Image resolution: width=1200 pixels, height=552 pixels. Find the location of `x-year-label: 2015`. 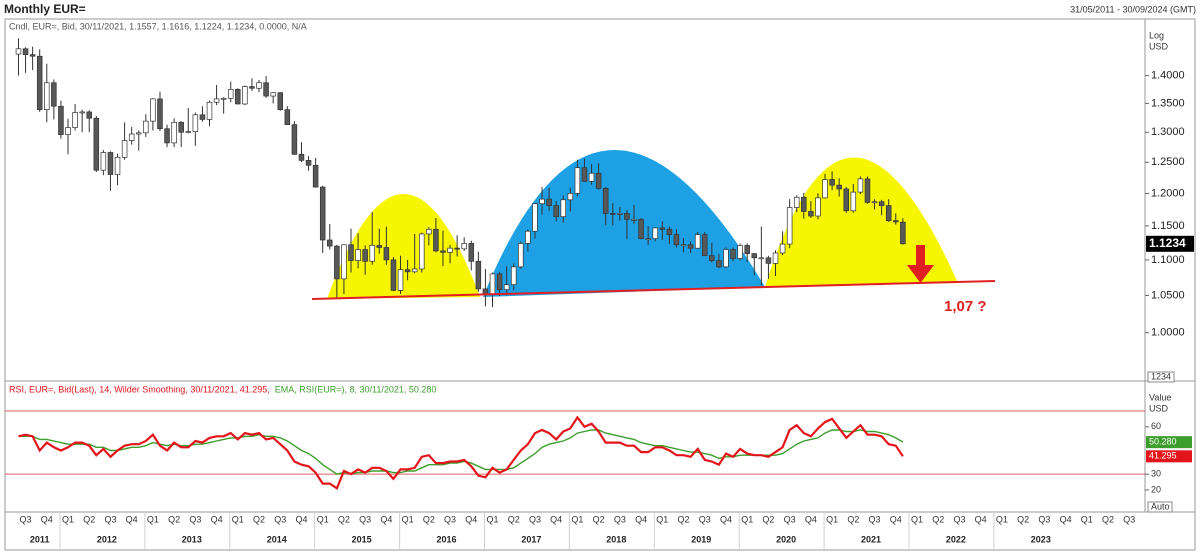

x-year-label: 2015 is located at coordinates (362, 539).